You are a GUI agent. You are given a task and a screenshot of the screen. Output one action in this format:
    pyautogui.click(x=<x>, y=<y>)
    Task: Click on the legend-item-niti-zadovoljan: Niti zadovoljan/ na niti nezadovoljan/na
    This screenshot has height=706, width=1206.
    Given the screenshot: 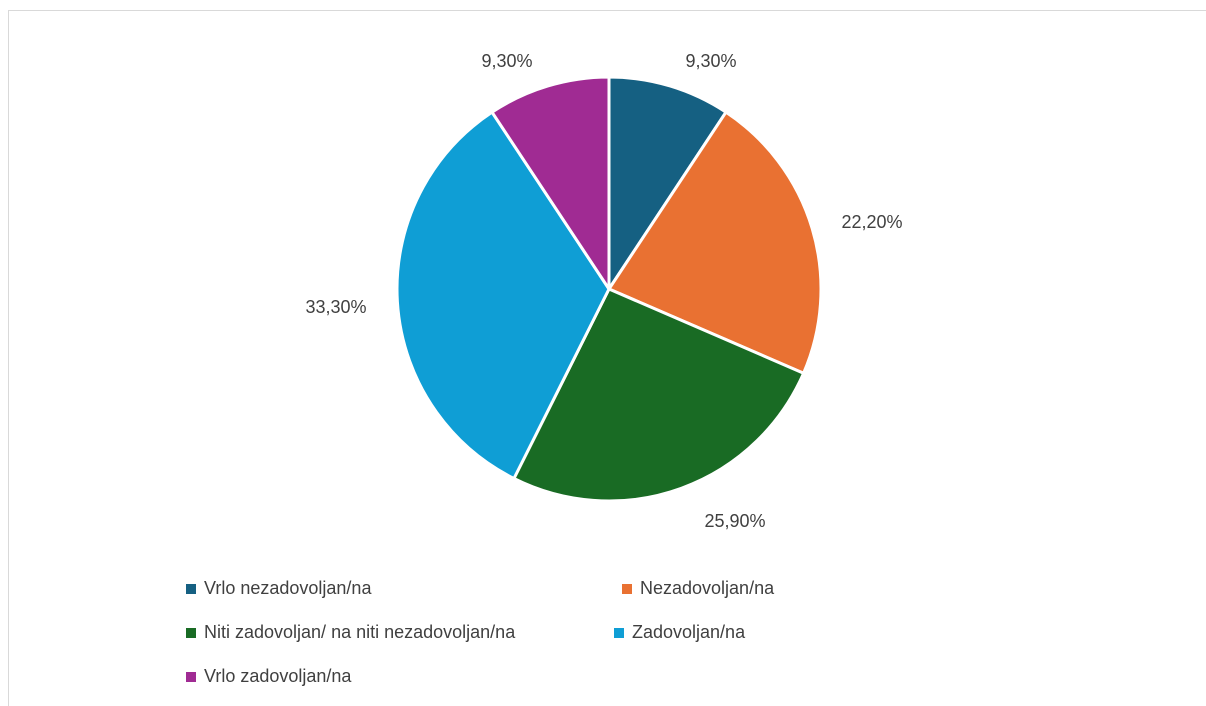 What is the action you would take?
    pyautogui.click(x=350, y=632)
    